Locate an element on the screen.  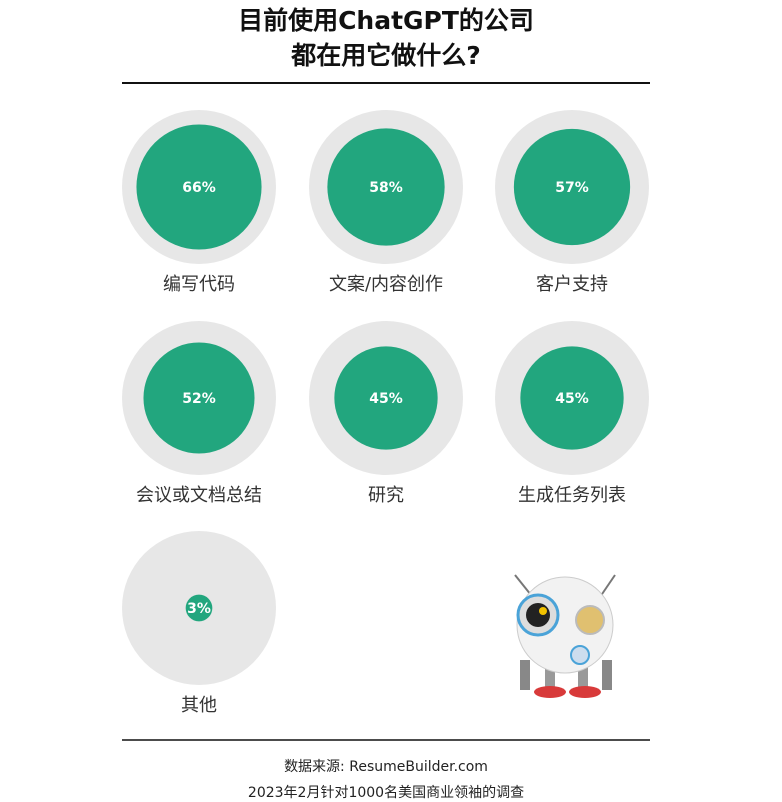
chart-title: 目前使用ChatGPT的公司 is located at coordinates (386, 20).